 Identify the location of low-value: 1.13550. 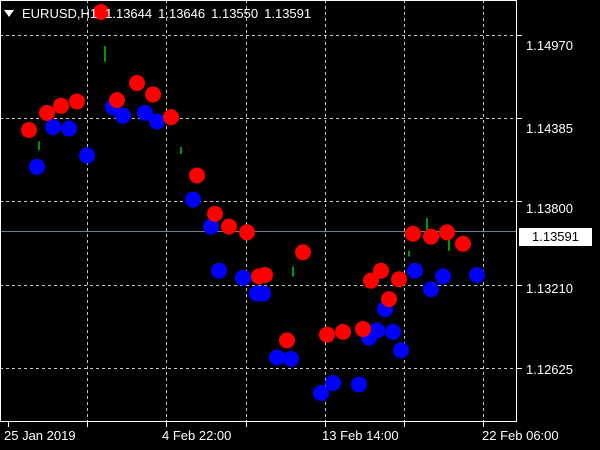
(235, 13).